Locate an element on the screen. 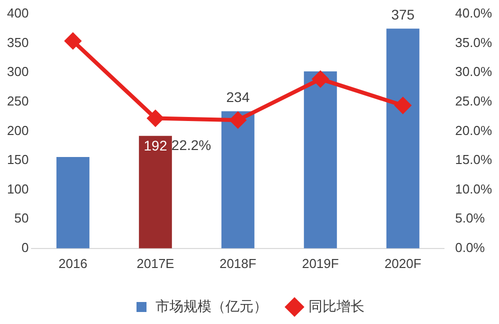 This screenshot has width=499, height=324. data-label: 375 is located at coordinates (403, 14).